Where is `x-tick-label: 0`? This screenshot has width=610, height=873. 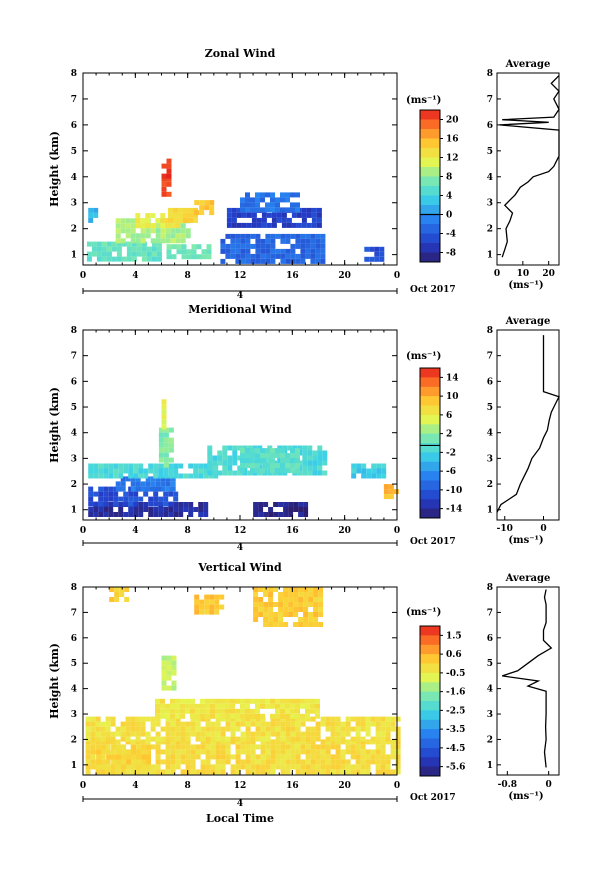 x-tick-label: 0 is located at coordinates (397, 276).